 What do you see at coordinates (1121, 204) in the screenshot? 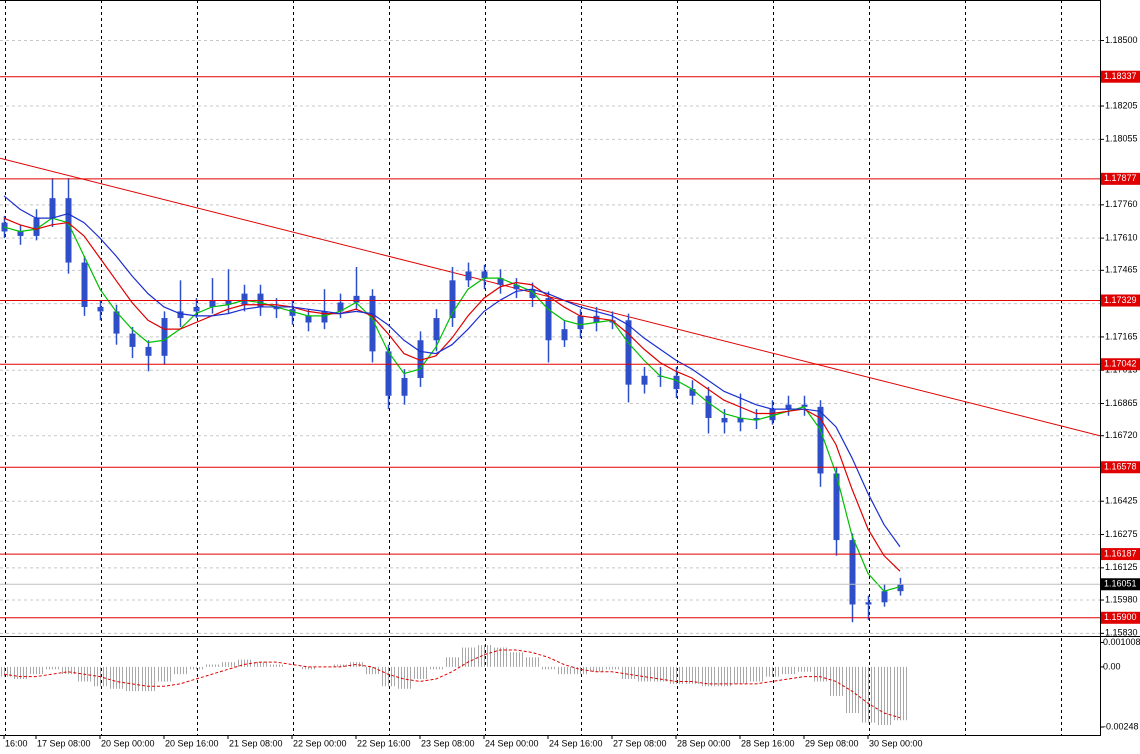
I see `y-tick-label: 1.17760` at bounding box center [1121, 204].